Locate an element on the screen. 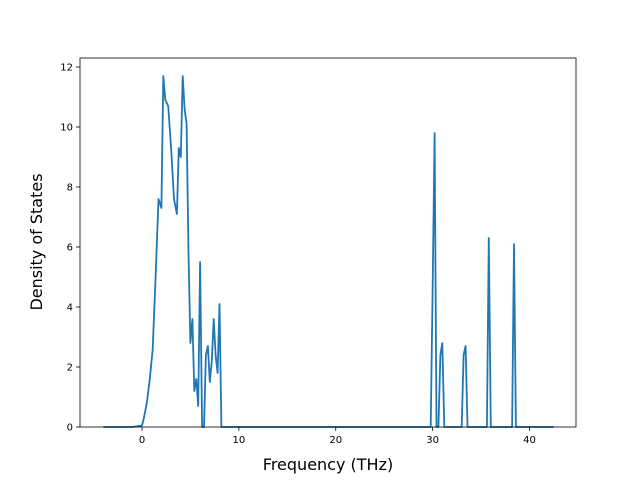  y-tick-label: 10 is located at coordinates (66, 128).